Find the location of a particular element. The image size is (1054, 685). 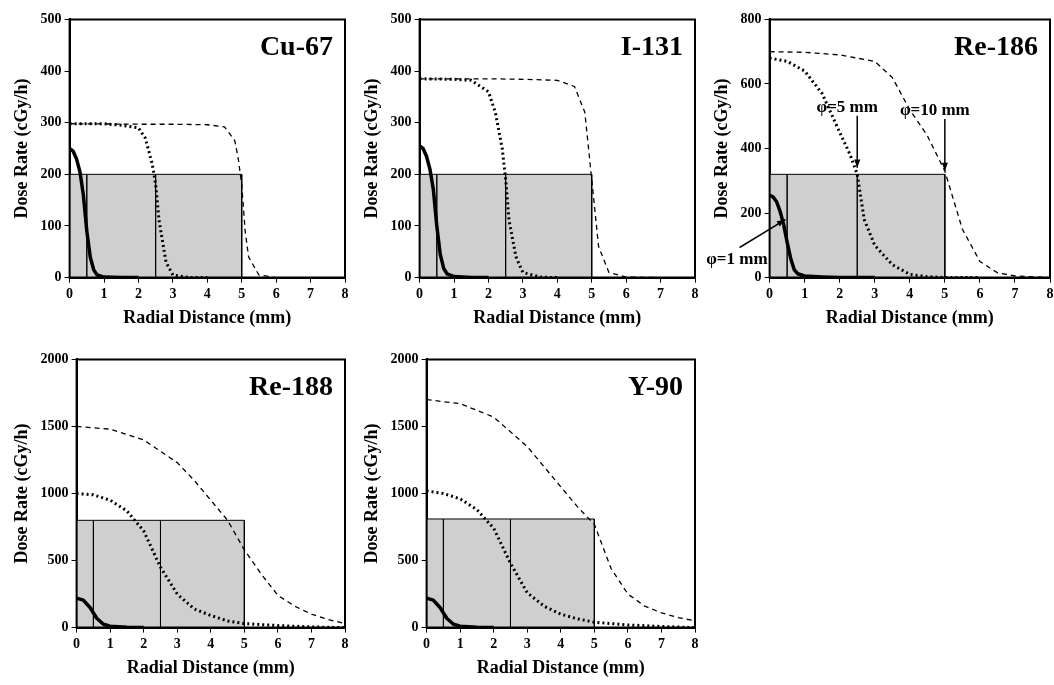

annotation: φ=5 mm is located at coordinates (847, 107).